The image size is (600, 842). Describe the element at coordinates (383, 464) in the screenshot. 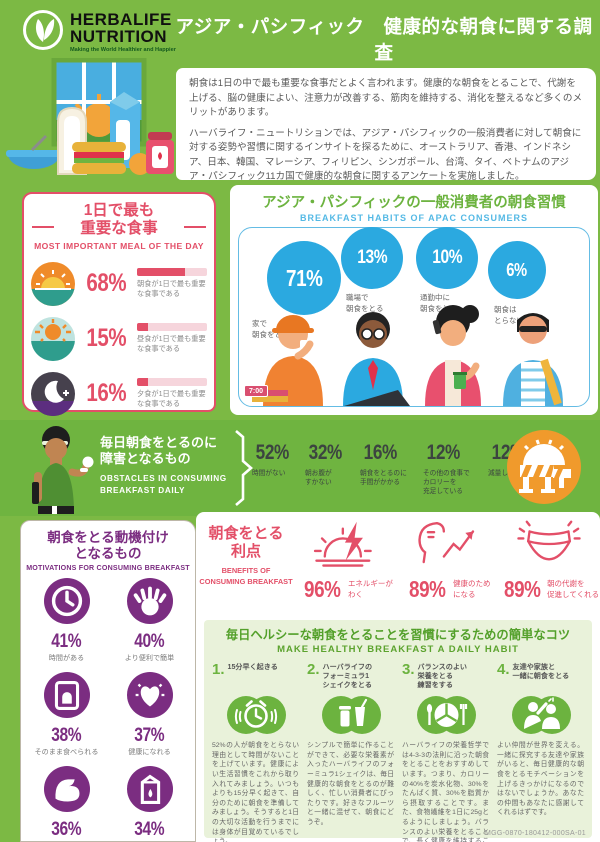

I see `obstacle-stat: 16% 朝食をとるのに 手間がかかる` at that location.